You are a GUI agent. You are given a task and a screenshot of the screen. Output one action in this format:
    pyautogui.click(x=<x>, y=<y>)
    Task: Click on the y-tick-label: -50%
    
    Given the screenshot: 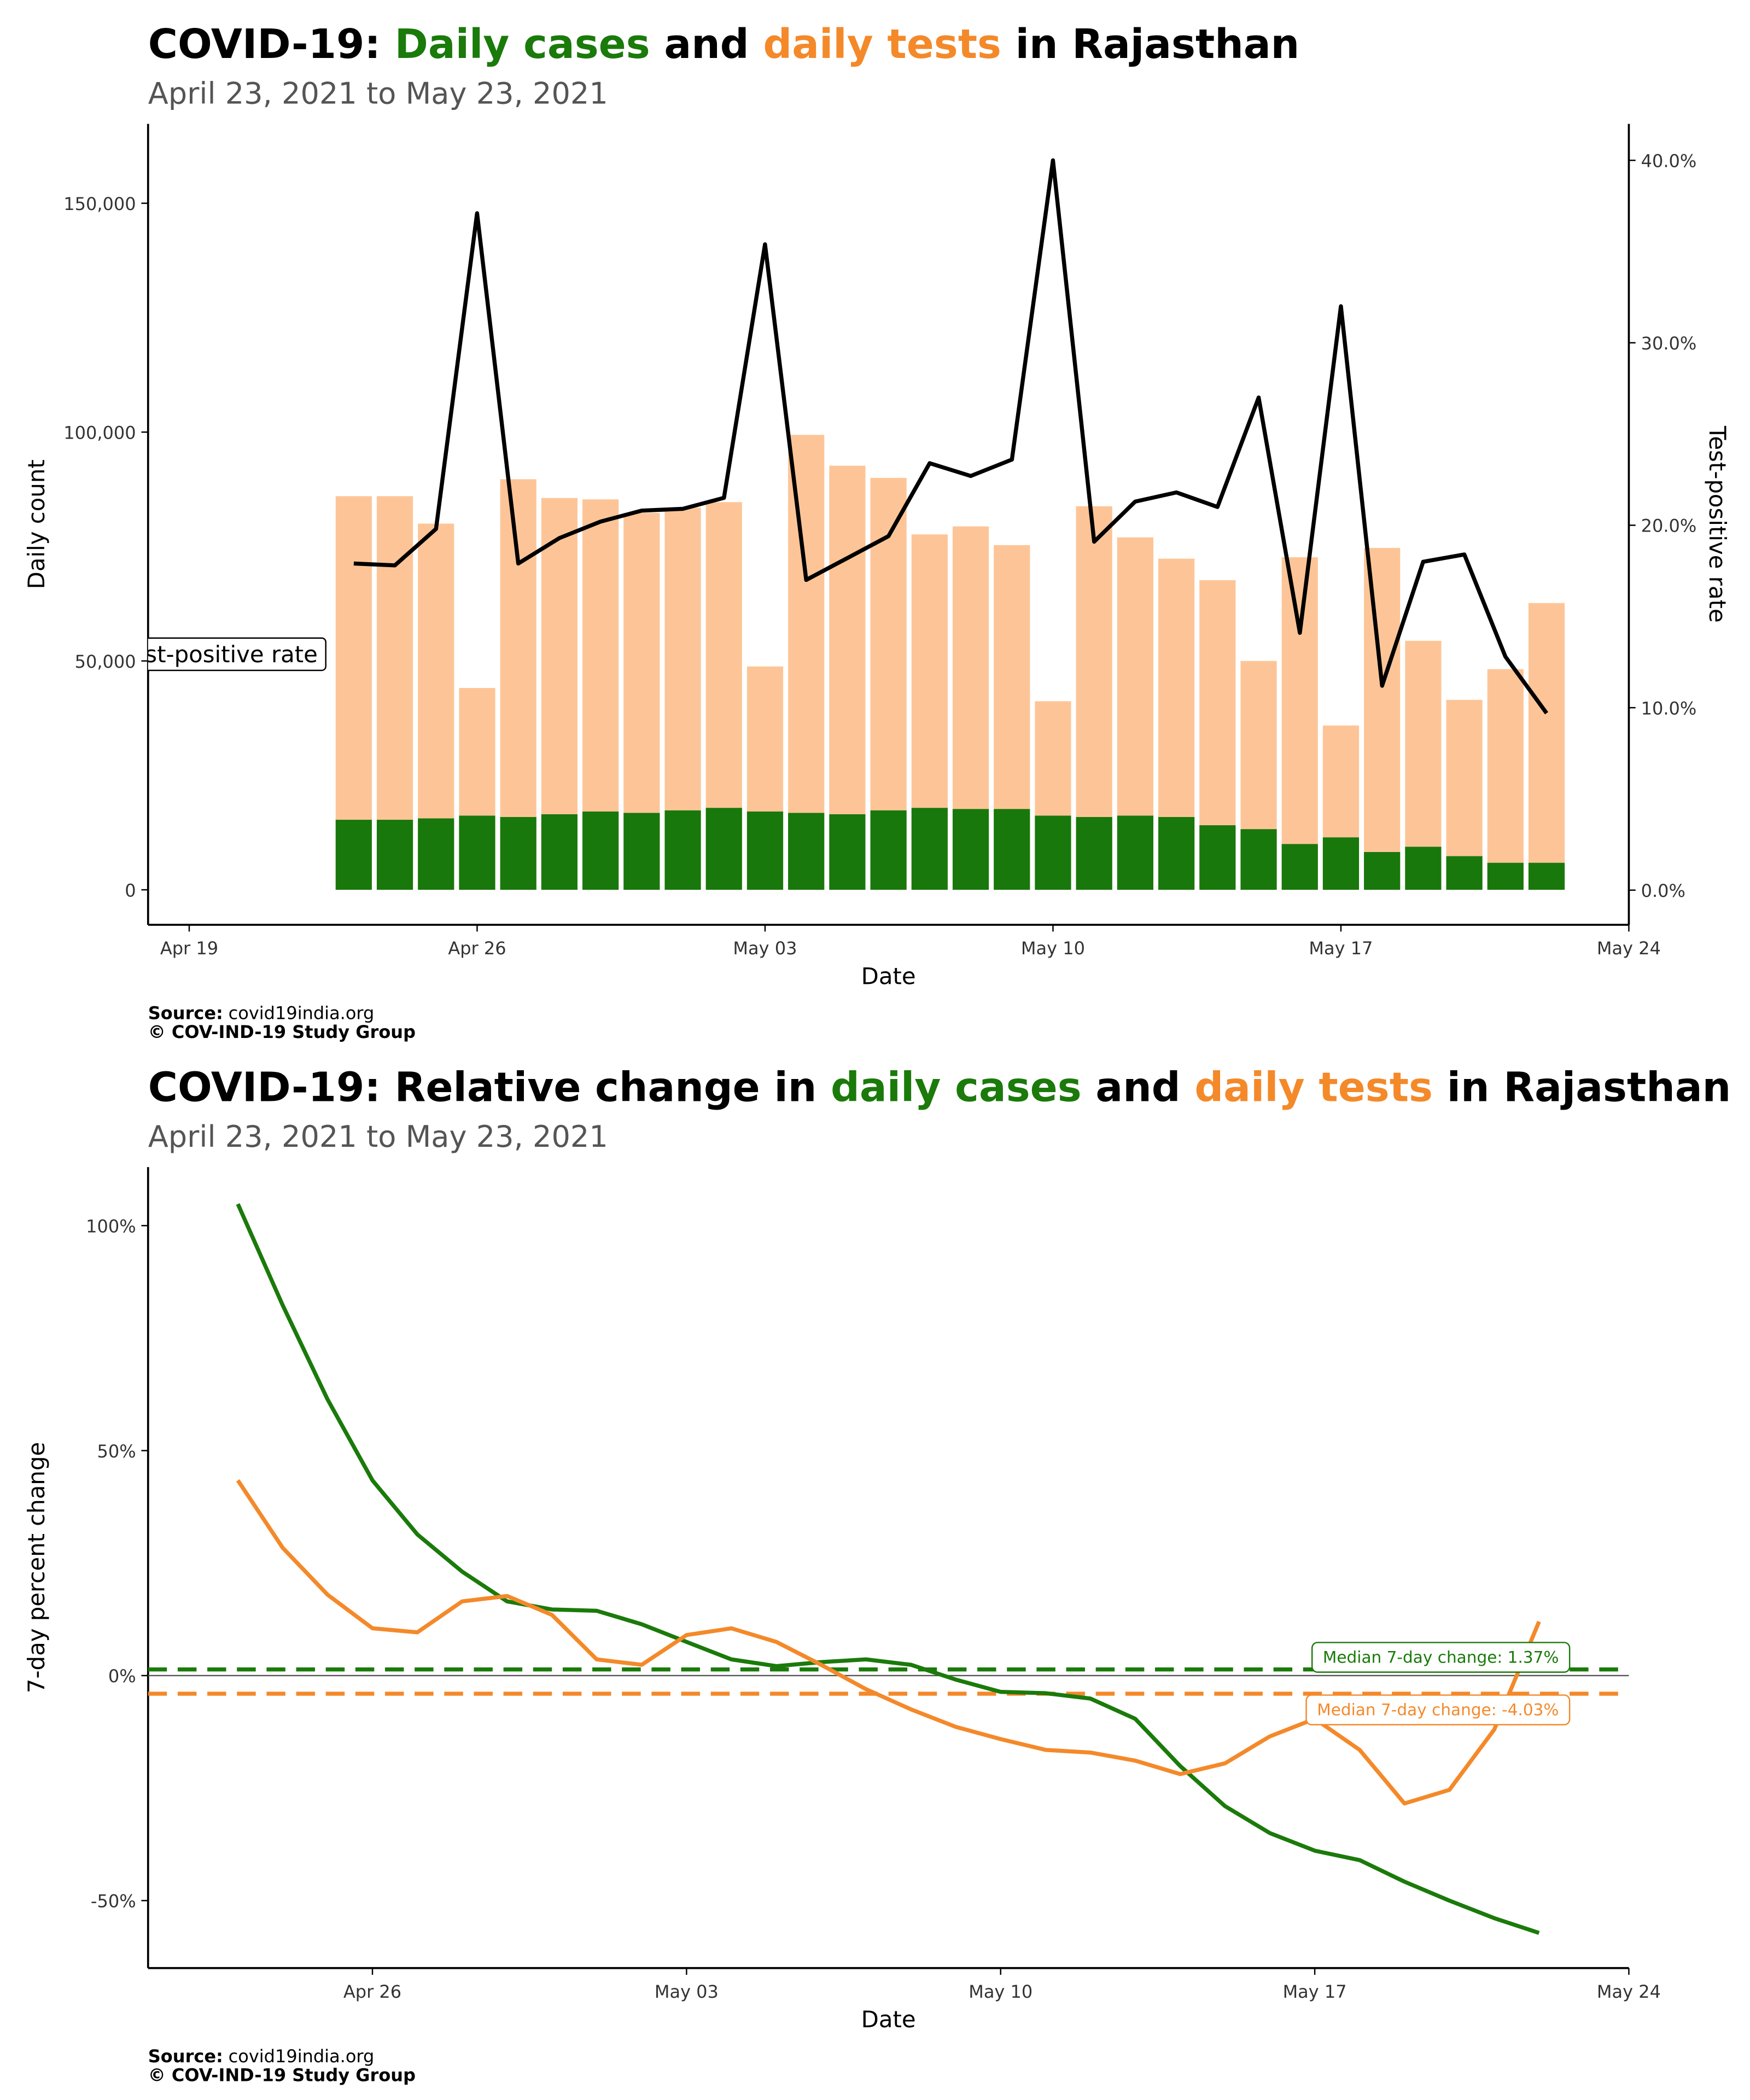 What is the action you would take?
    pyautogui.click(x=113, y=1901)
    